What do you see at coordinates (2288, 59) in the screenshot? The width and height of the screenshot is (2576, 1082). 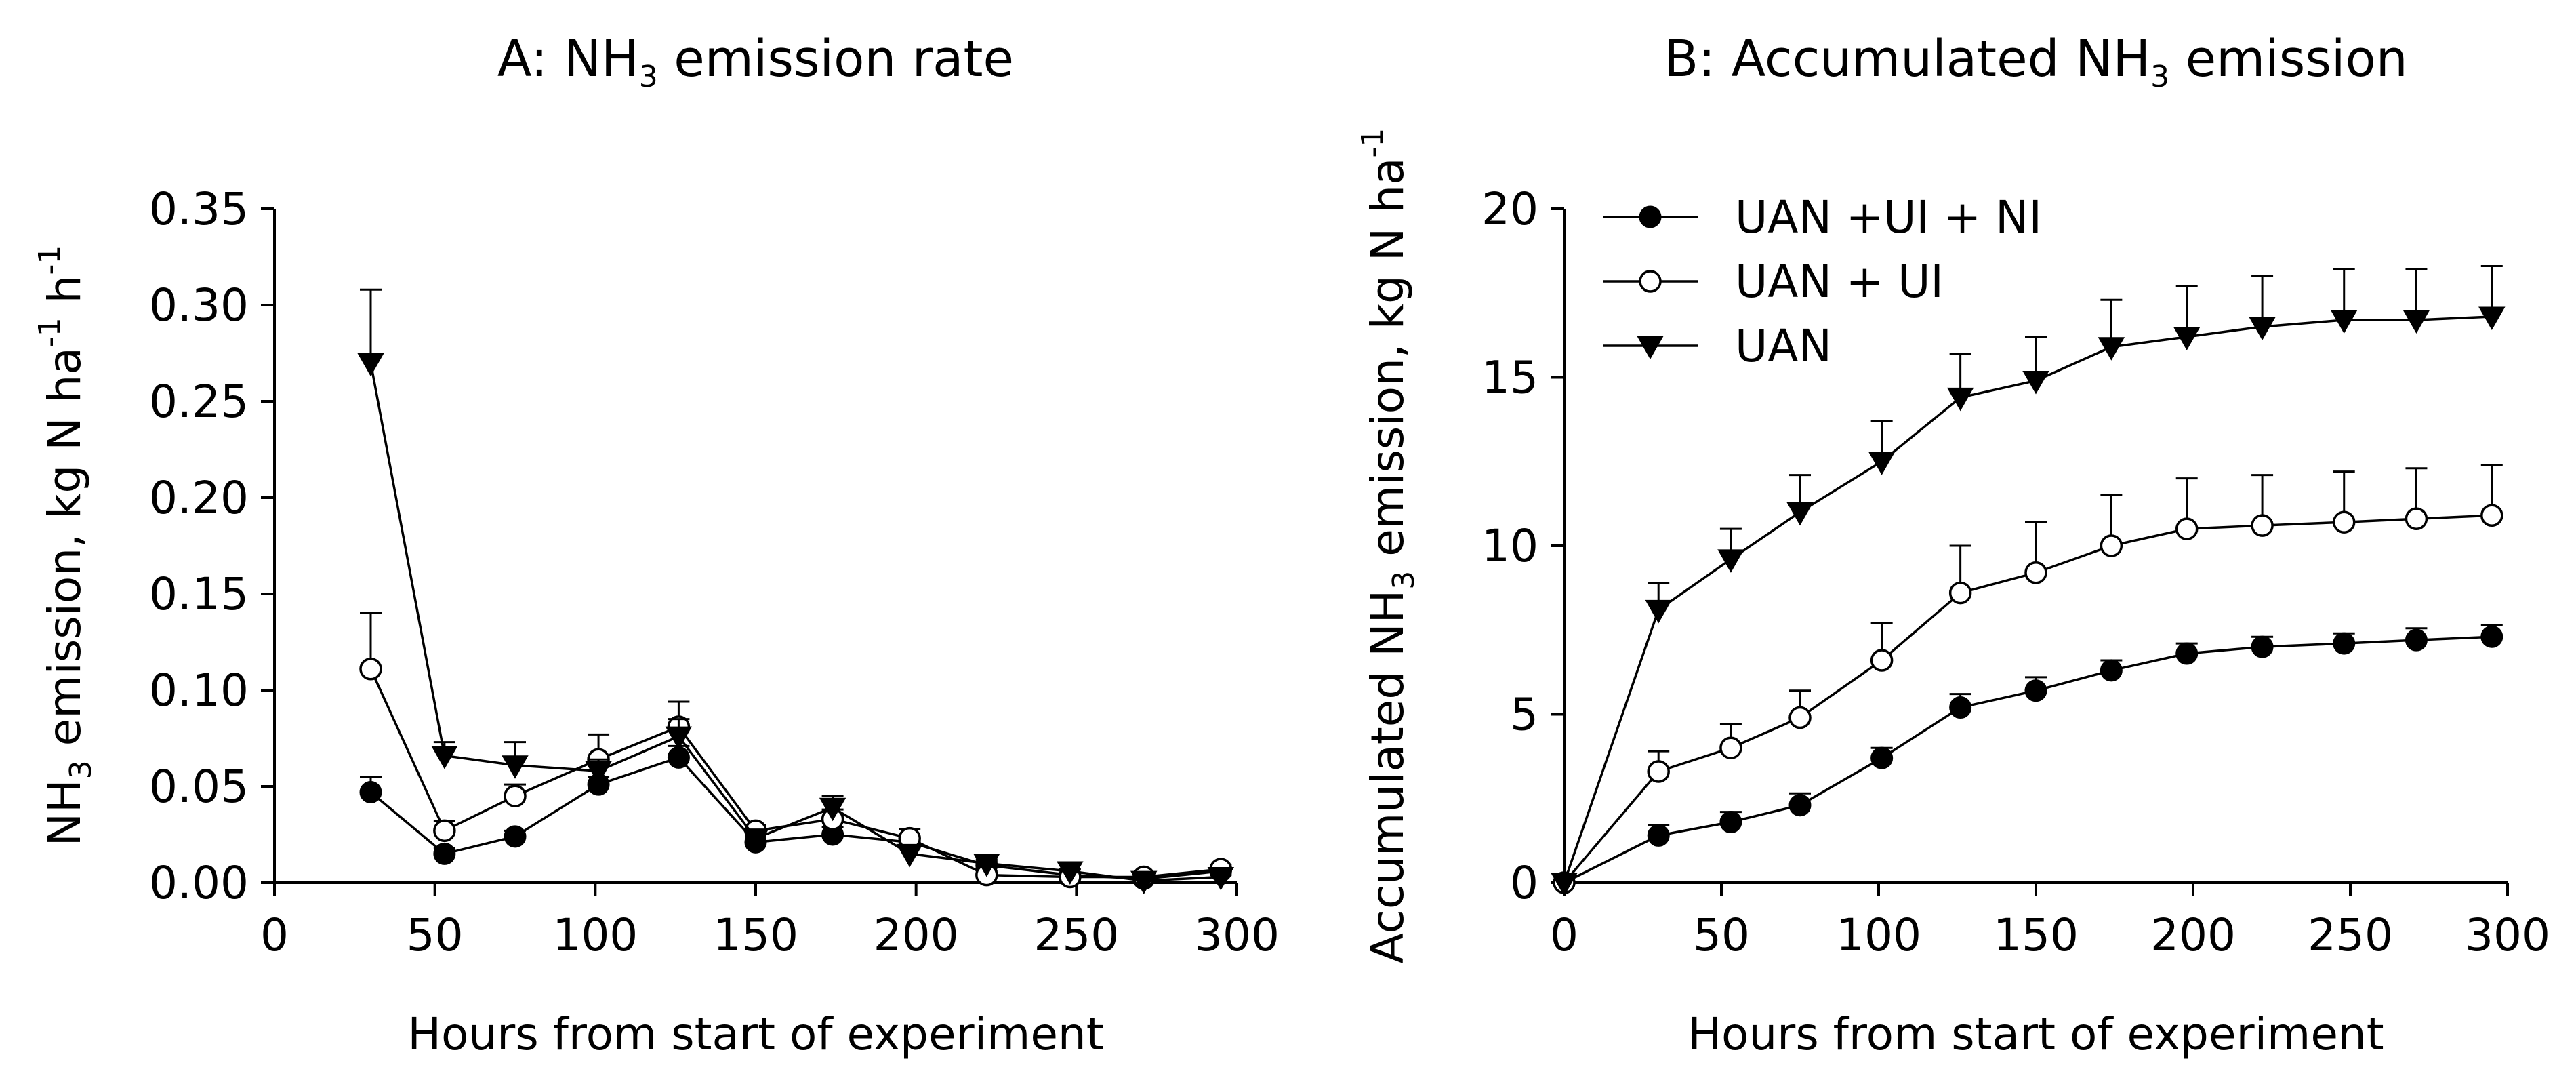 I see `text-part: emission` at bounding box center [2288, 59].